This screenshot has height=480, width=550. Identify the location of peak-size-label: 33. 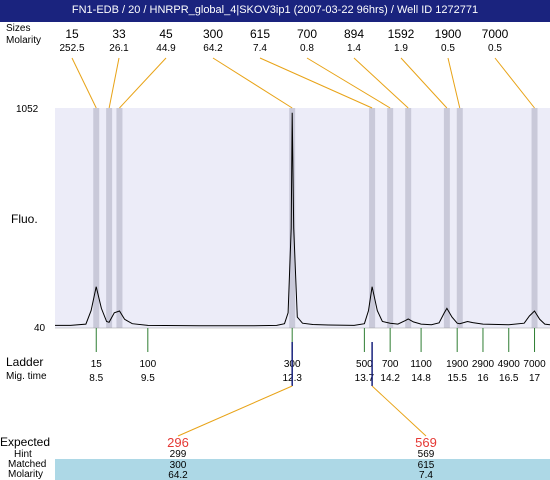
(119, 34).